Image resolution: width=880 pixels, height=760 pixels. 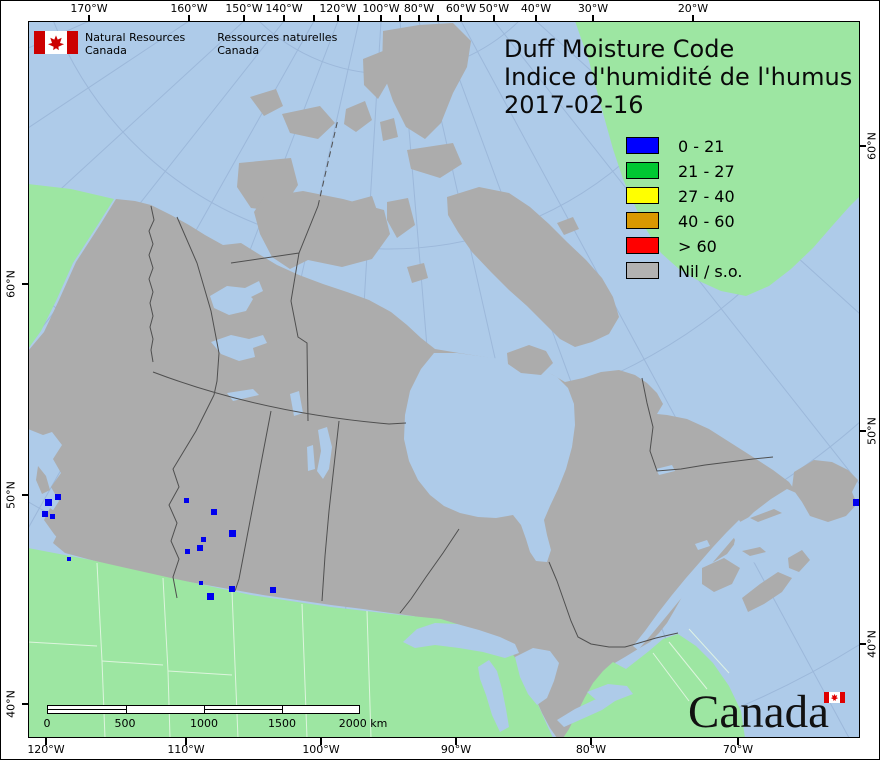 What do you see at coordinates (11, 284) in the screenshot?
I see `latitude-label-left: 60°N` at bounding box center [11, 284].